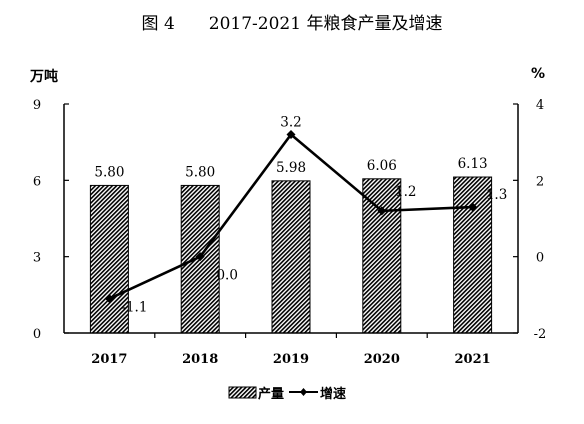 The height and width of the screenshot is (424, 584). I want to click on line-value-label: 1.2, so click(405, 192).